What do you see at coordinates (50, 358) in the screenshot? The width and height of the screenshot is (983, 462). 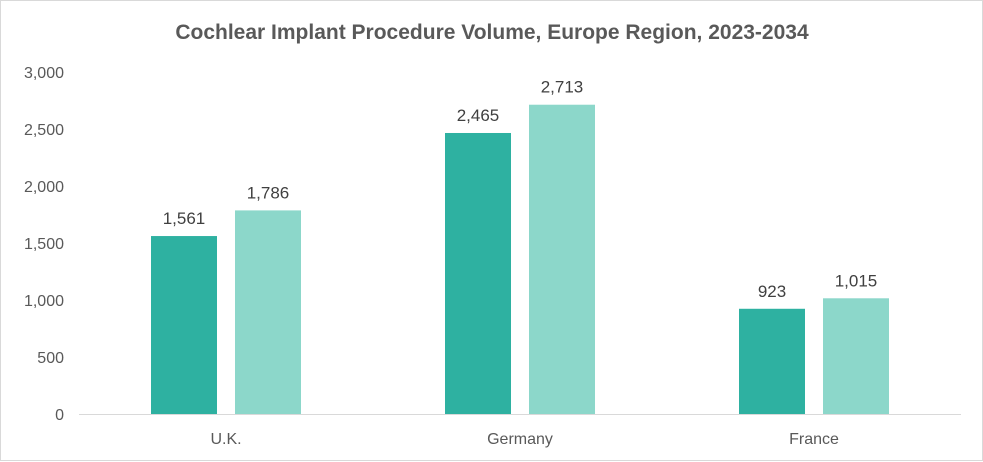 I see `y-tick-label: 500` at bounding box center [50, 358].